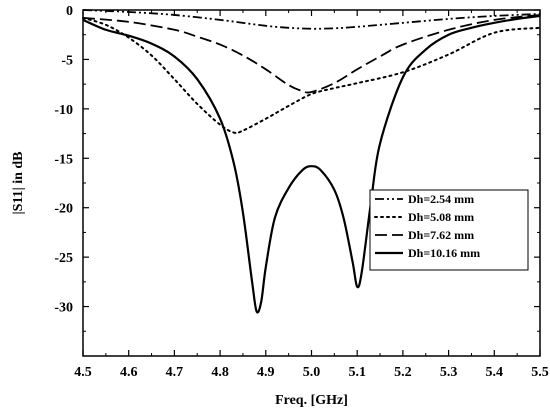  I want to click on legend-label: Dh=2.54 mm, so click(441, 199).